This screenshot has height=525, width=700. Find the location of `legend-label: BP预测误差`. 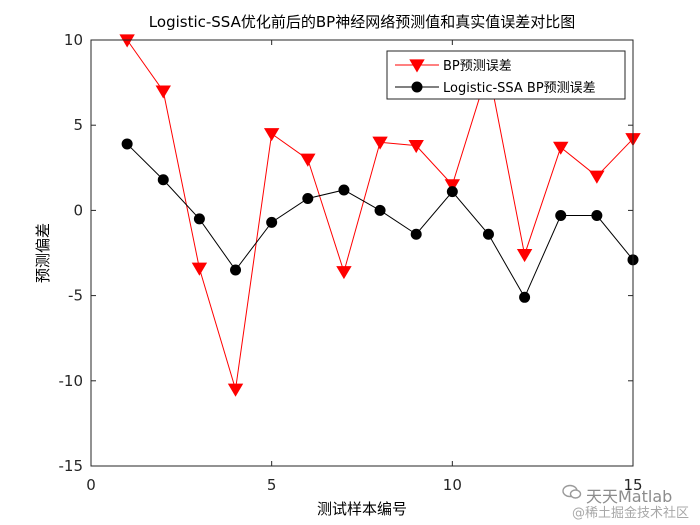

legend-label: BP预测误差 is located at coordinates (477, 66).